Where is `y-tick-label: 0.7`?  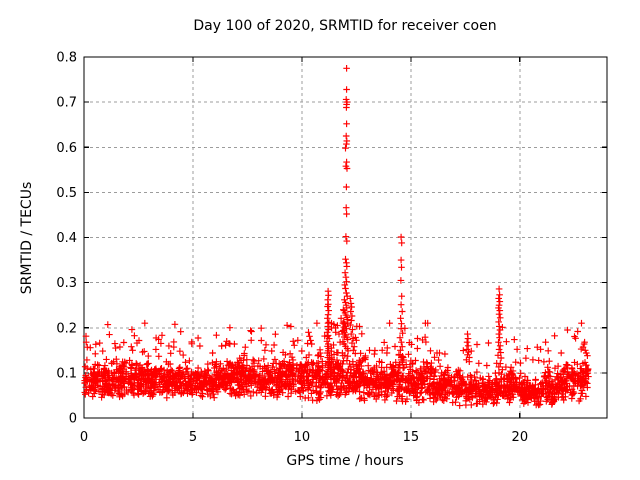
y-tick-label: 0.7 is located at coordinates (66, 103).